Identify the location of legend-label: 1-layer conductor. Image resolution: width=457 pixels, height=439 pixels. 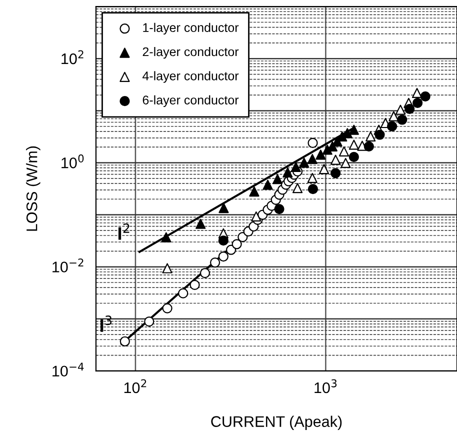
(191, 28).